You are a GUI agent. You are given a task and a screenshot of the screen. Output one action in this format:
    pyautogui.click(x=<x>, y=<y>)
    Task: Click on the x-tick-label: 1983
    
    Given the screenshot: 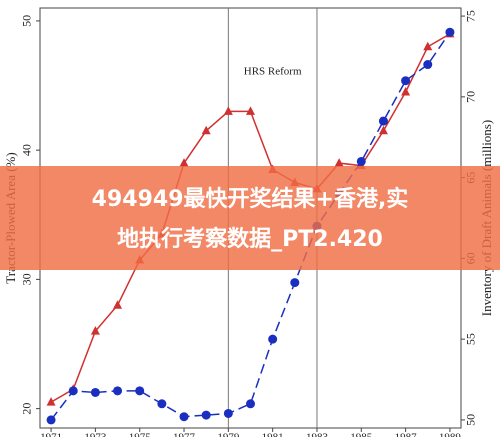 What is the action you would take?
    pyautogui.click(x=317, y=434)
    